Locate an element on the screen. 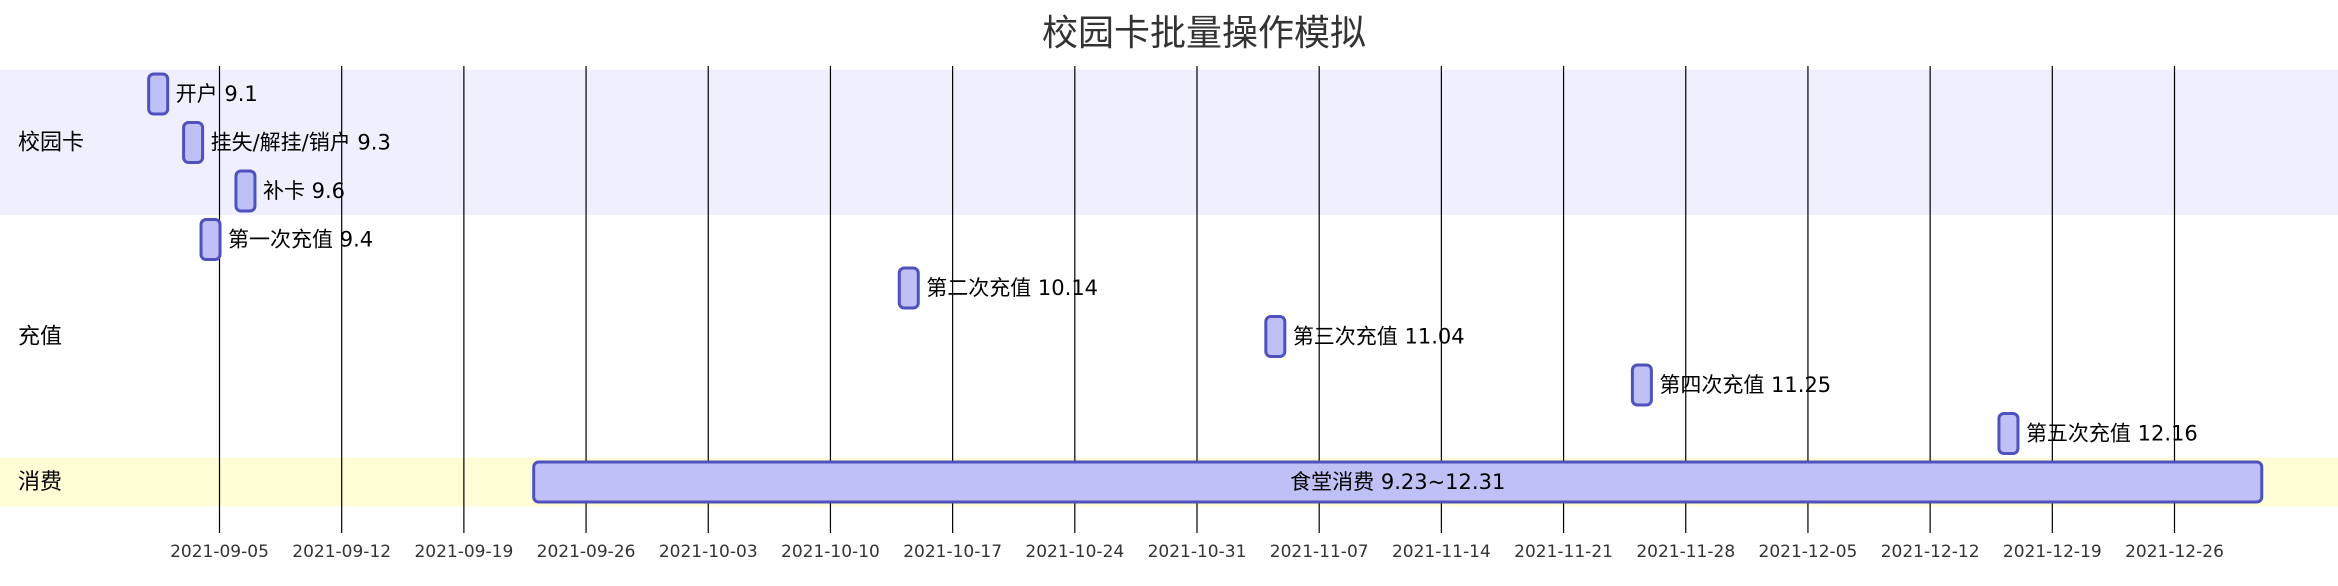 This screenshot has height=586, width=2338. task-label: 第四次充值 11.25 is located at coordinates (1745, 385).